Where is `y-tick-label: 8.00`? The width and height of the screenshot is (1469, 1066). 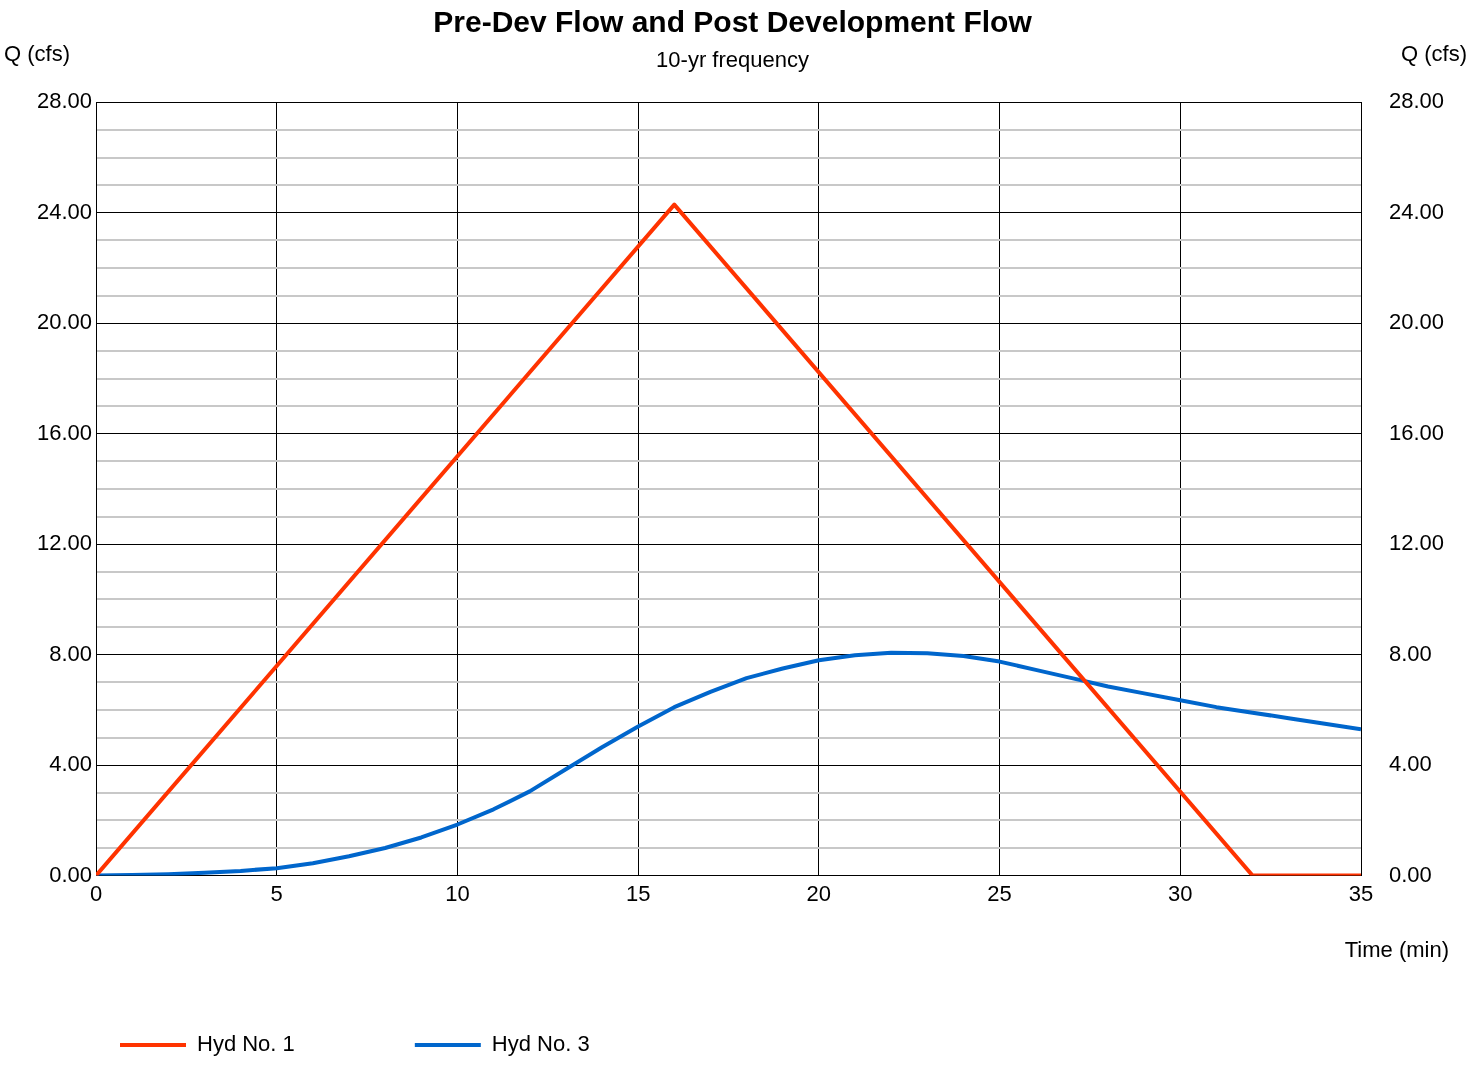
y-tick-label: 8.00 is located at coordinates (70, 653).